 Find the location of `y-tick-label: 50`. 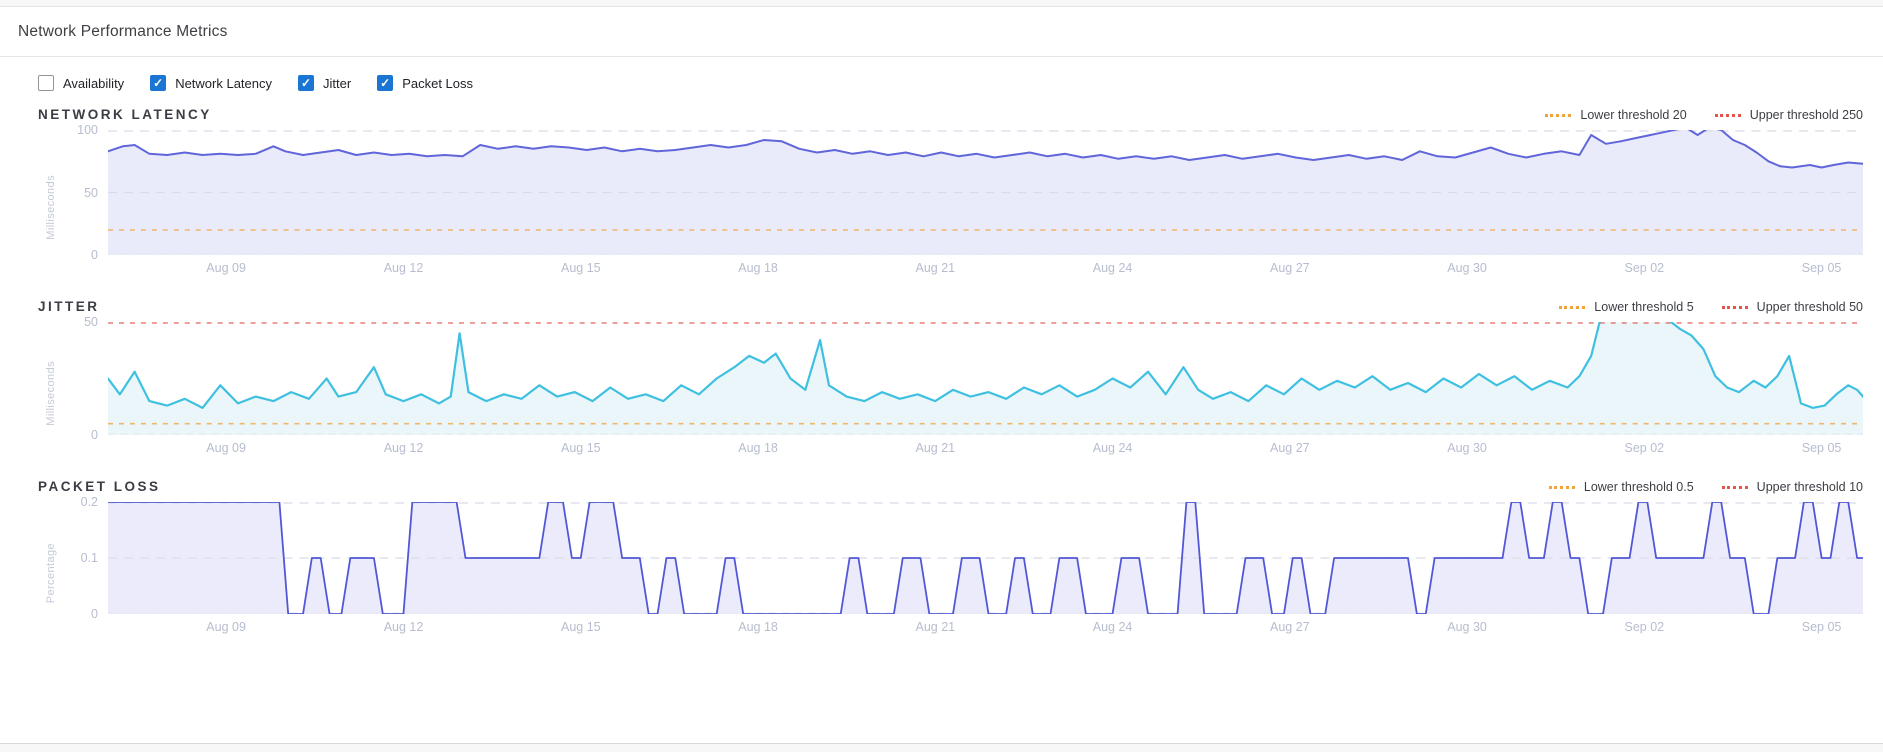

y-tick-label: 50 is located at coordinates (91, 192).